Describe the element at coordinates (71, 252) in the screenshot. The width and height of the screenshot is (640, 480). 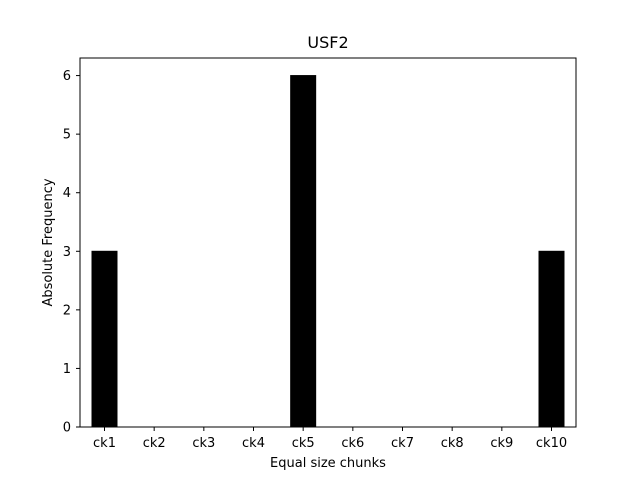
I see `y-axis: 0 1 2 3 4 5 6` at that location.